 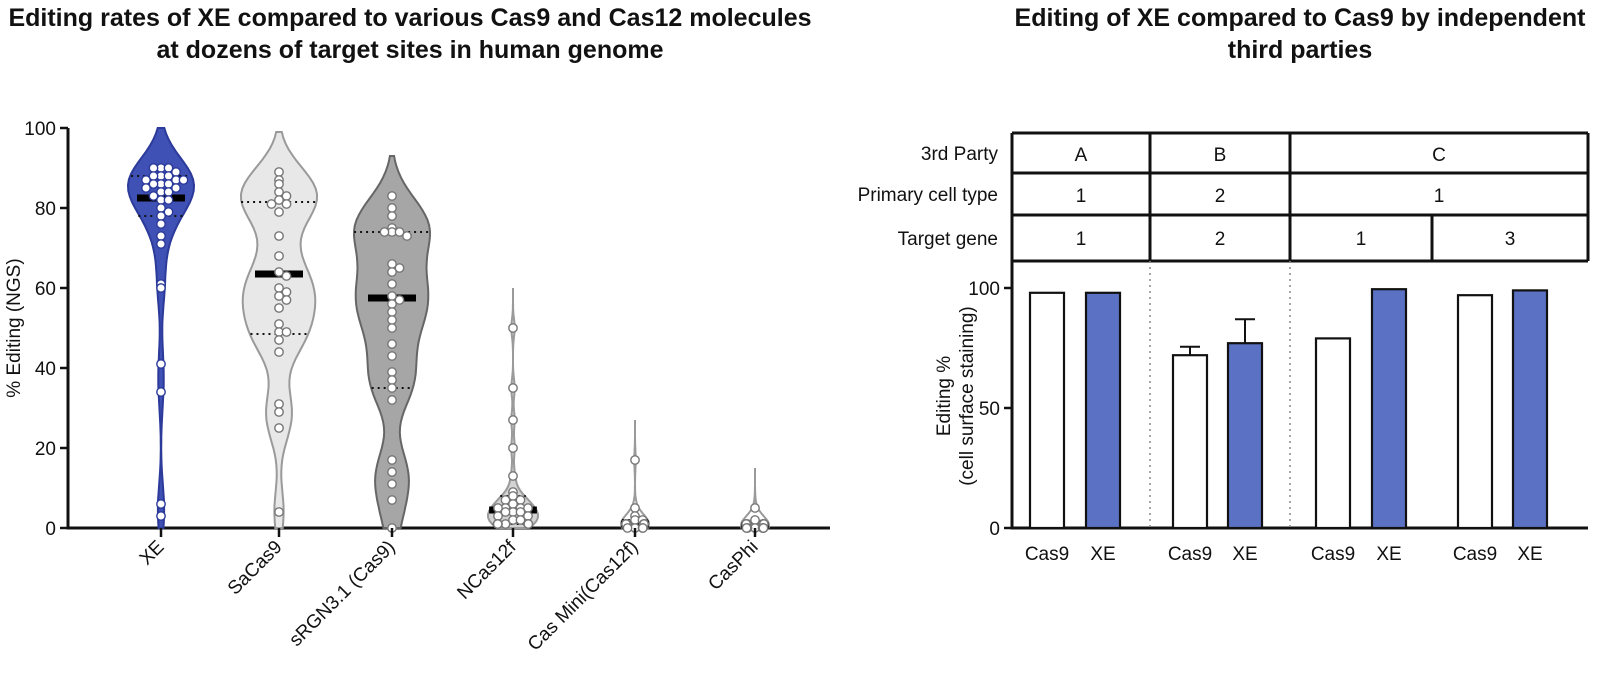 What do you see at coordinates (583, 596) in the screenshot?
I see `left-x-tick-label: Cas Mini(Cas12f)` at bounding box center [583, 596].